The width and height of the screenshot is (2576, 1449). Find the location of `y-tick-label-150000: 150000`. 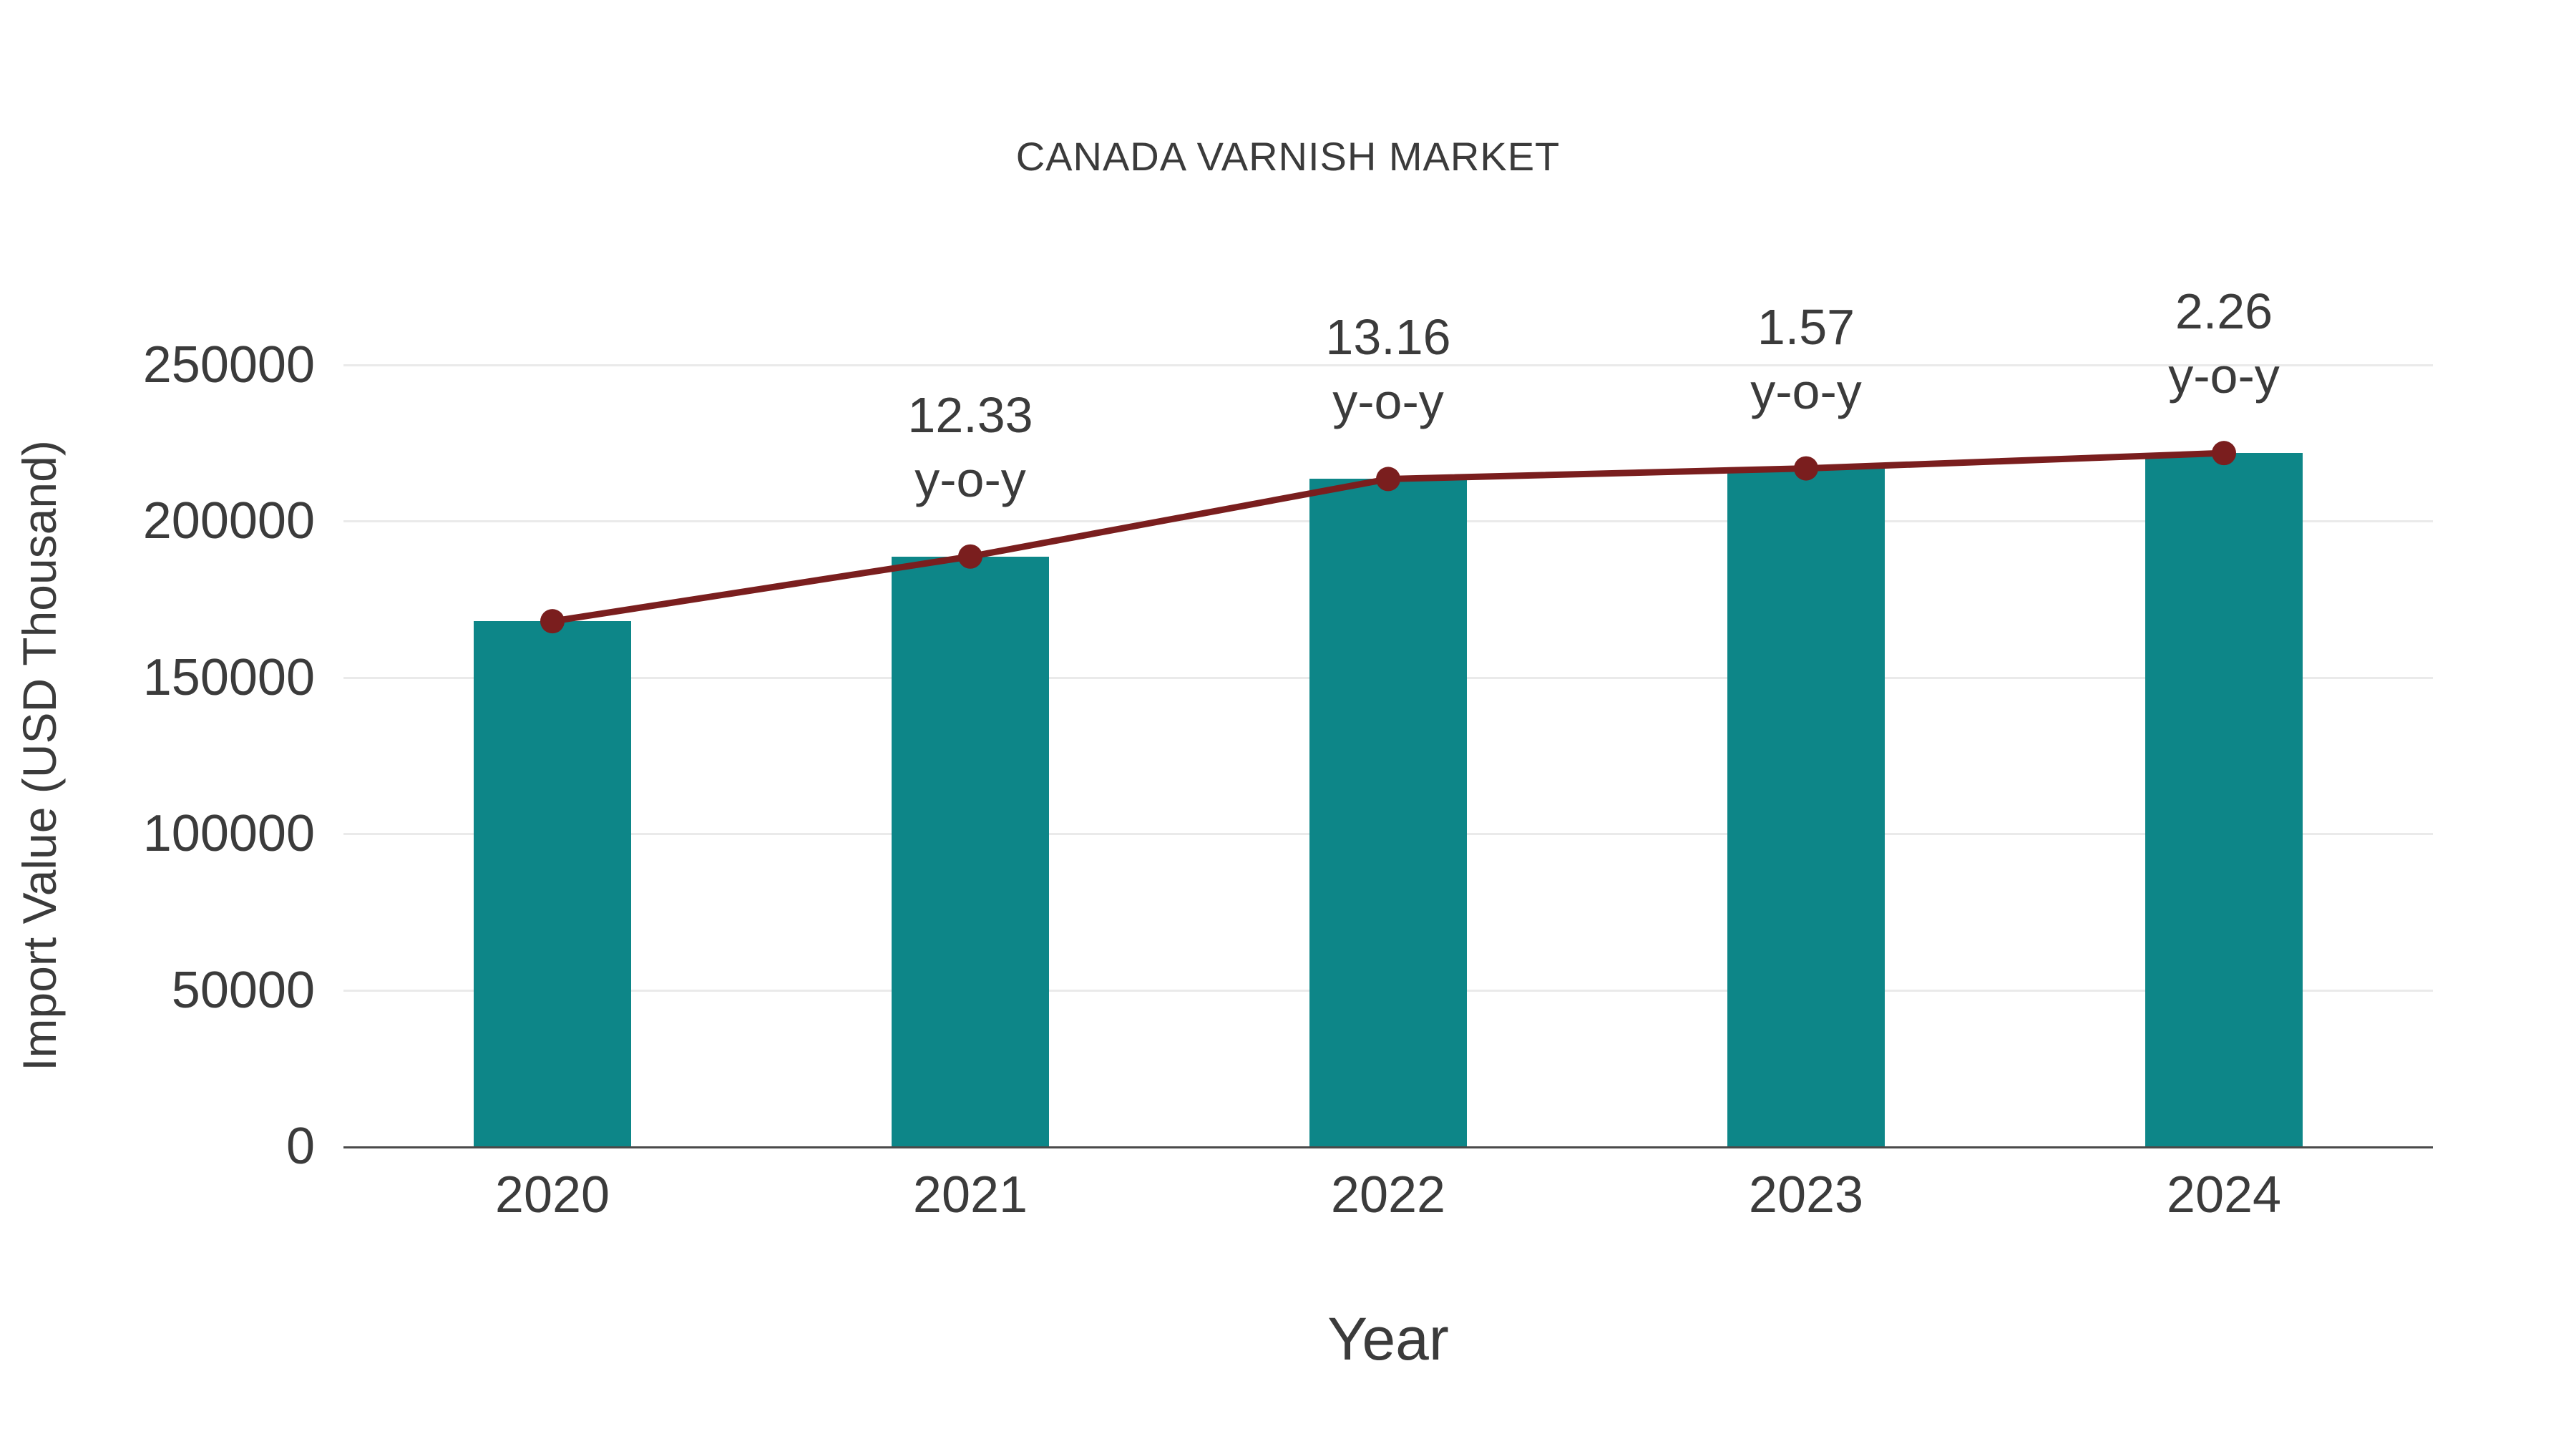

y-tick-label-150000: 150000 is located at coordinates (228, 677).